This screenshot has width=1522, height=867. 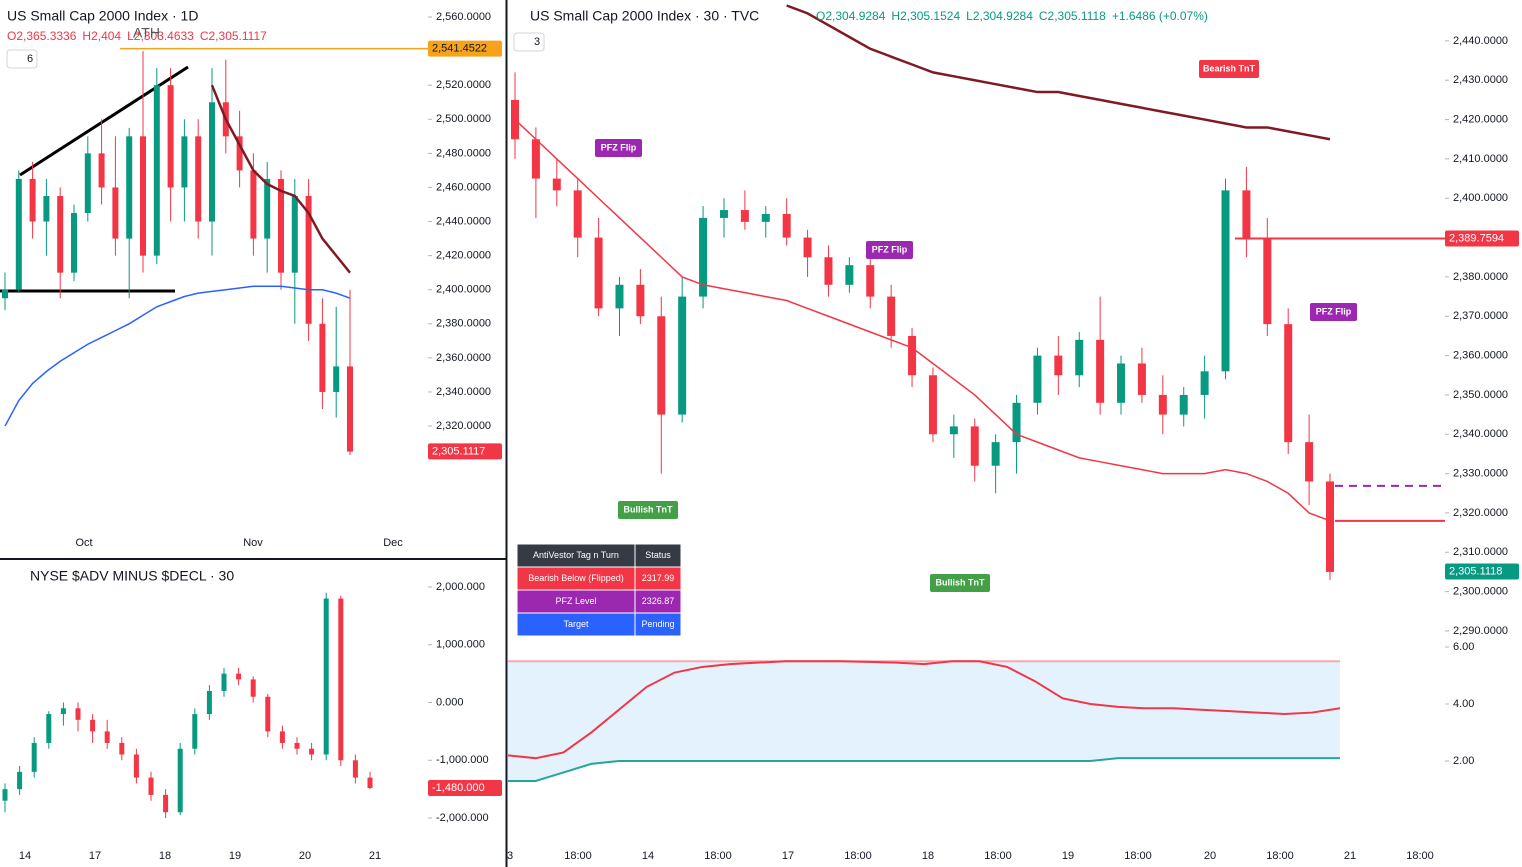 I want to click on time-label: Nov, so click(x=253, y=543).